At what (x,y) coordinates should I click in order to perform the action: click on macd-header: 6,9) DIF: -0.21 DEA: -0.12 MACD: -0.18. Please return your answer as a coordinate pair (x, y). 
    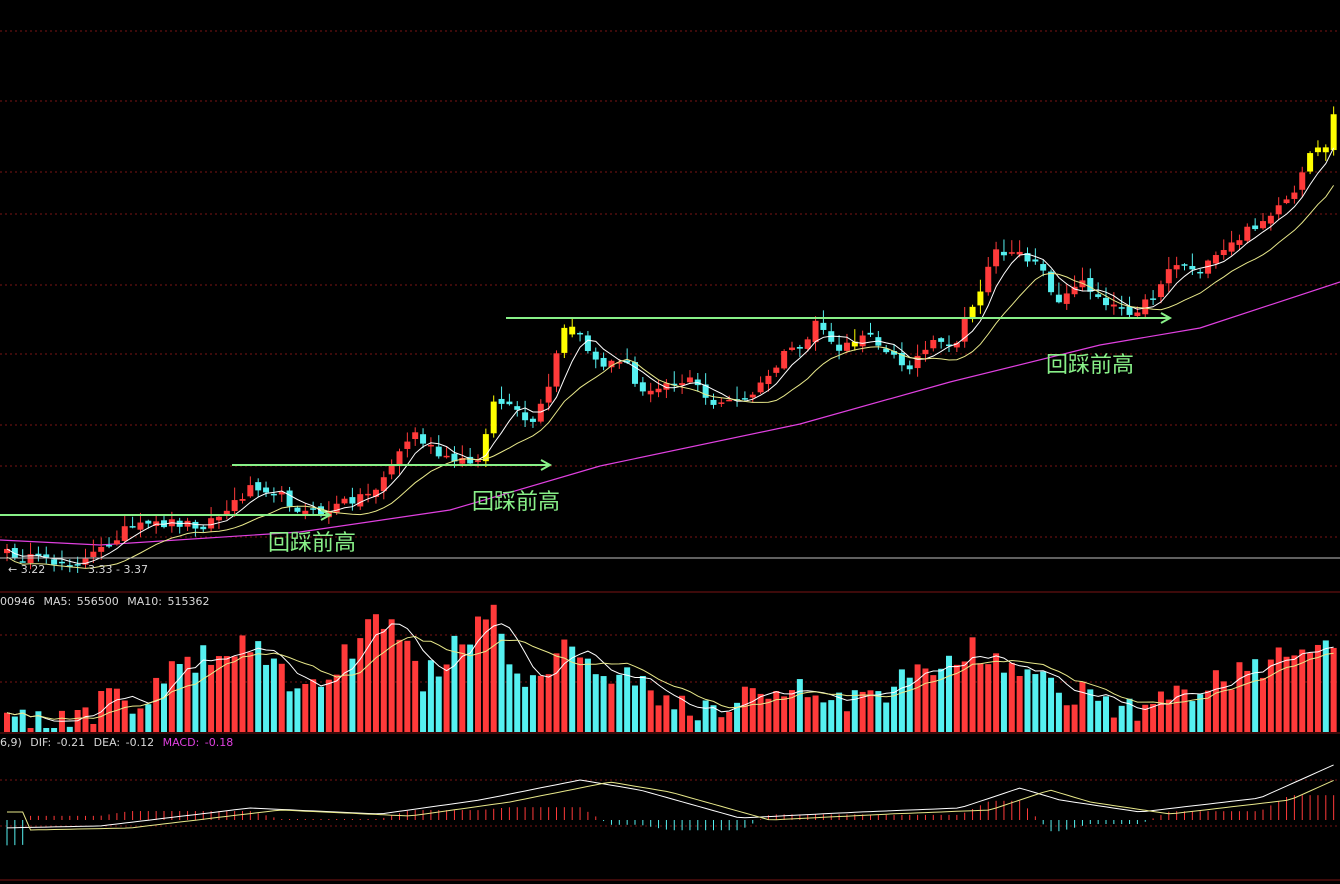
    Looking at the image, I should click on (116, 742).